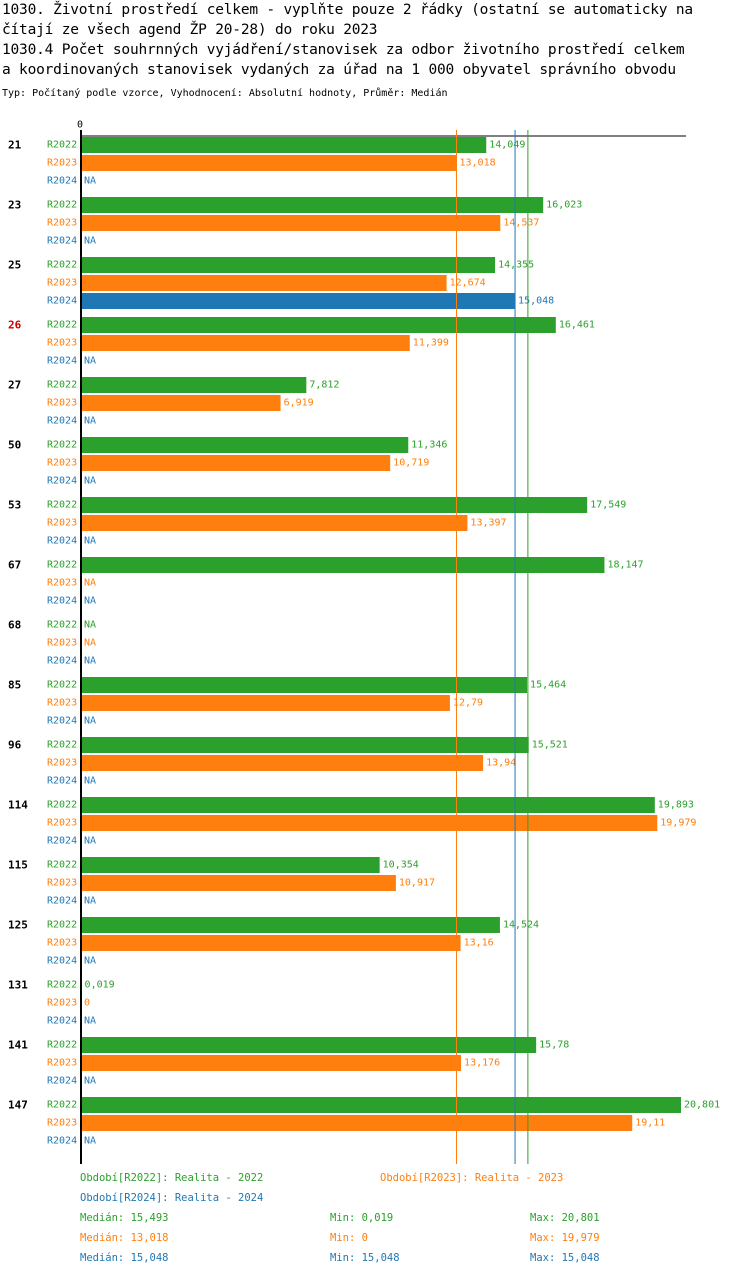  Describe the element at coordinates (625, 565) in the screenshot. I see `bar-value-label: 18,147` at that location.